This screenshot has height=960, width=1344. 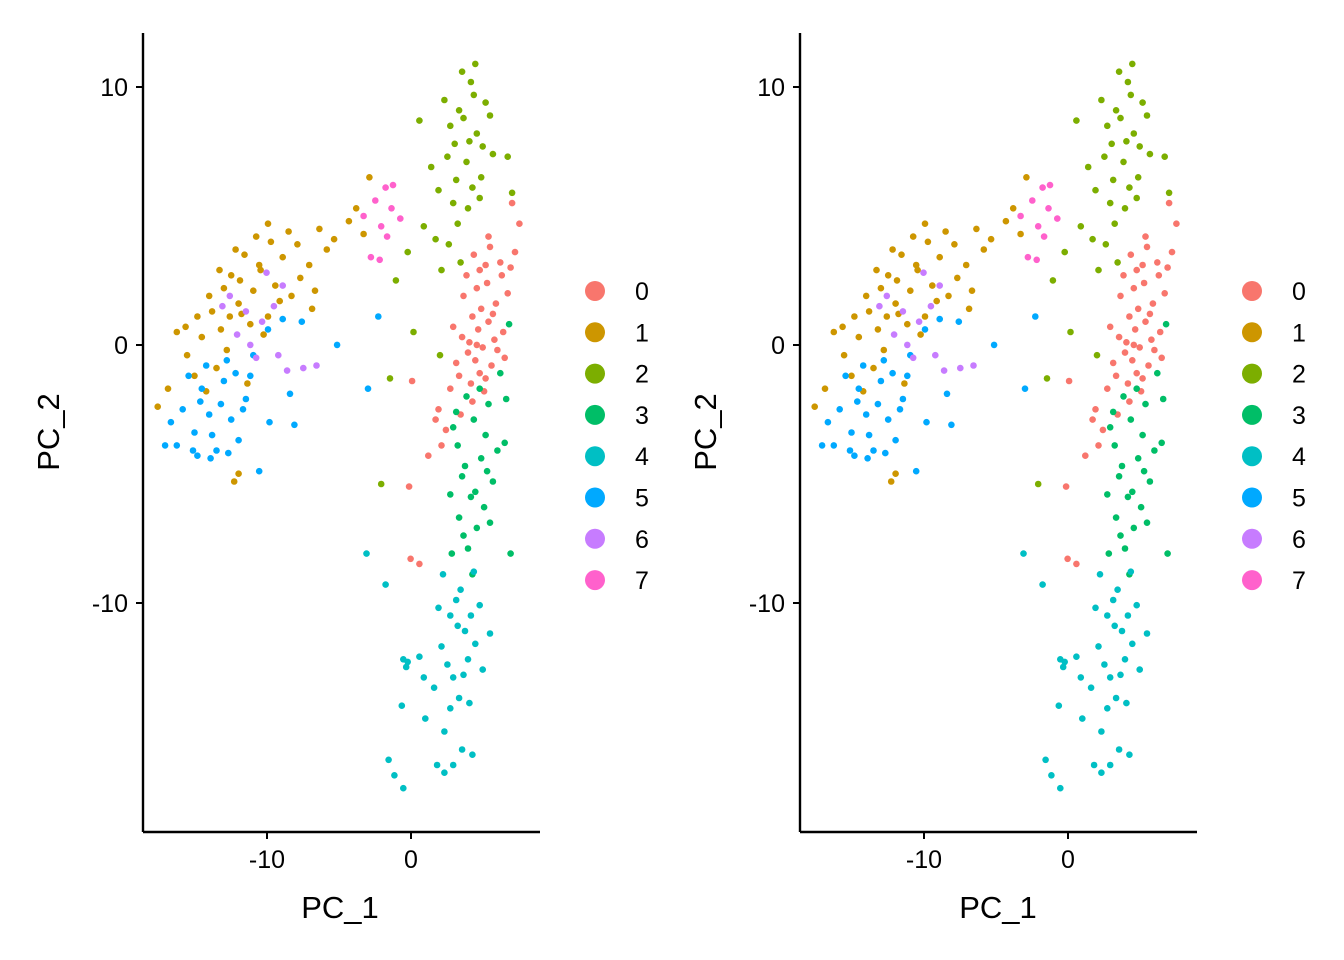 What do you see at coordinates (642, 457) in the screenshot?
I see `left-legend-label-4: 4` at bounding box center [642, 457].